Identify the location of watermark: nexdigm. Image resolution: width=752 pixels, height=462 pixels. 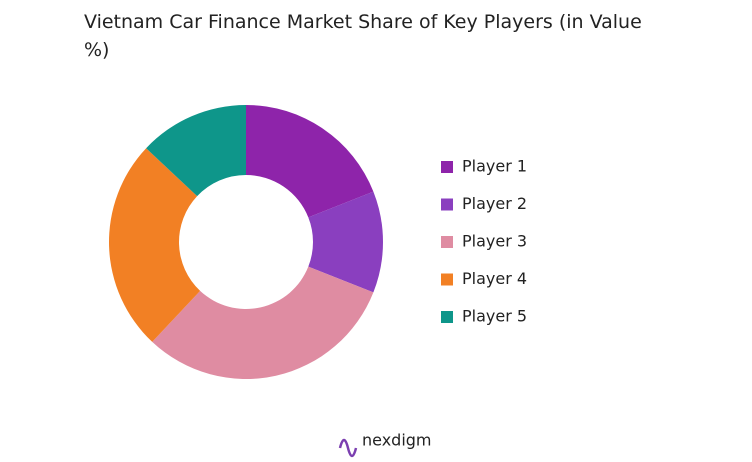
(385, 444).